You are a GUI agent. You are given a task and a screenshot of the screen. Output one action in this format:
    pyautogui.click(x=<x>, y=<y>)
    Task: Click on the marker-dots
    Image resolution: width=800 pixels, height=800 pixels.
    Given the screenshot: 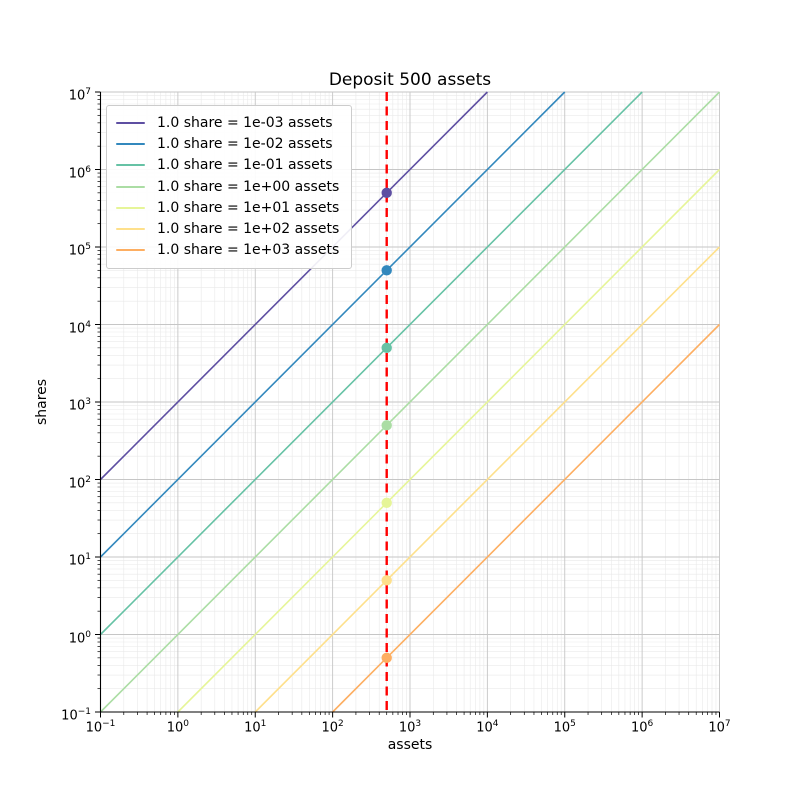 What is the action you would take?
    pyautogui.click(x=386, y=425)
    